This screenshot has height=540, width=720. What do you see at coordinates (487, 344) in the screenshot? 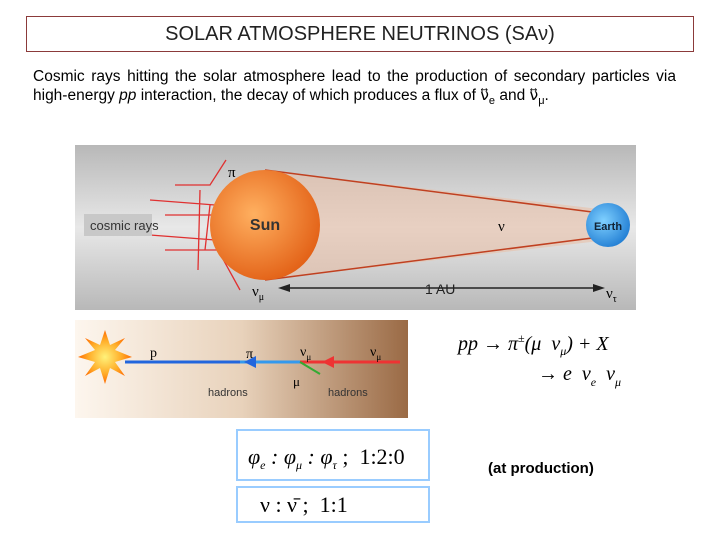
I see `formula-part: pp → π` at bounding box center [487, 344].